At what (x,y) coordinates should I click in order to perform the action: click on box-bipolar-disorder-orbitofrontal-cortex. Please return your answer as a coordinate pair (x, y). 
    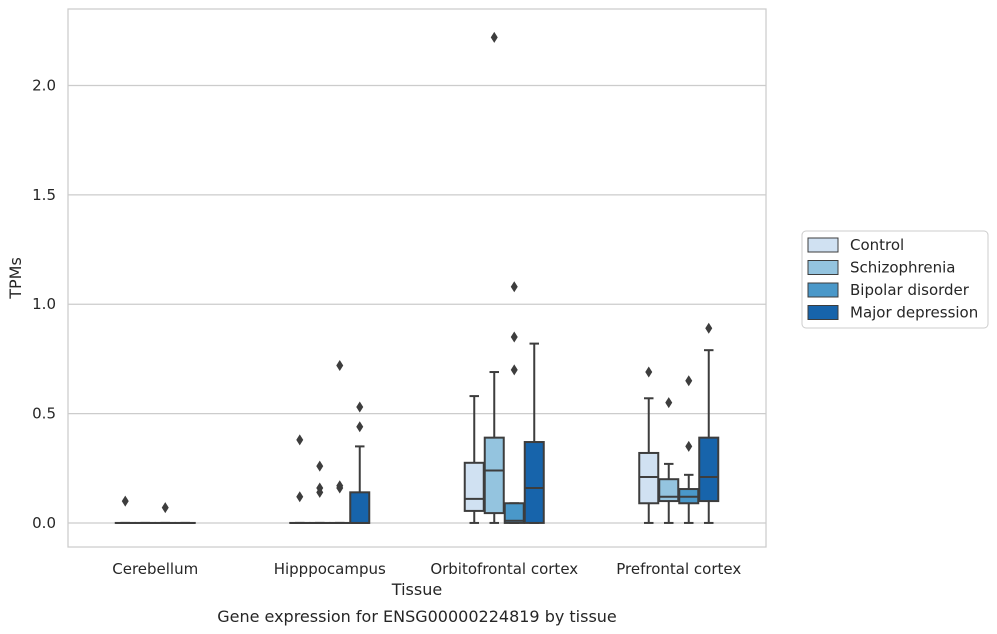
    Looking at the image, I should click on (514, 402).